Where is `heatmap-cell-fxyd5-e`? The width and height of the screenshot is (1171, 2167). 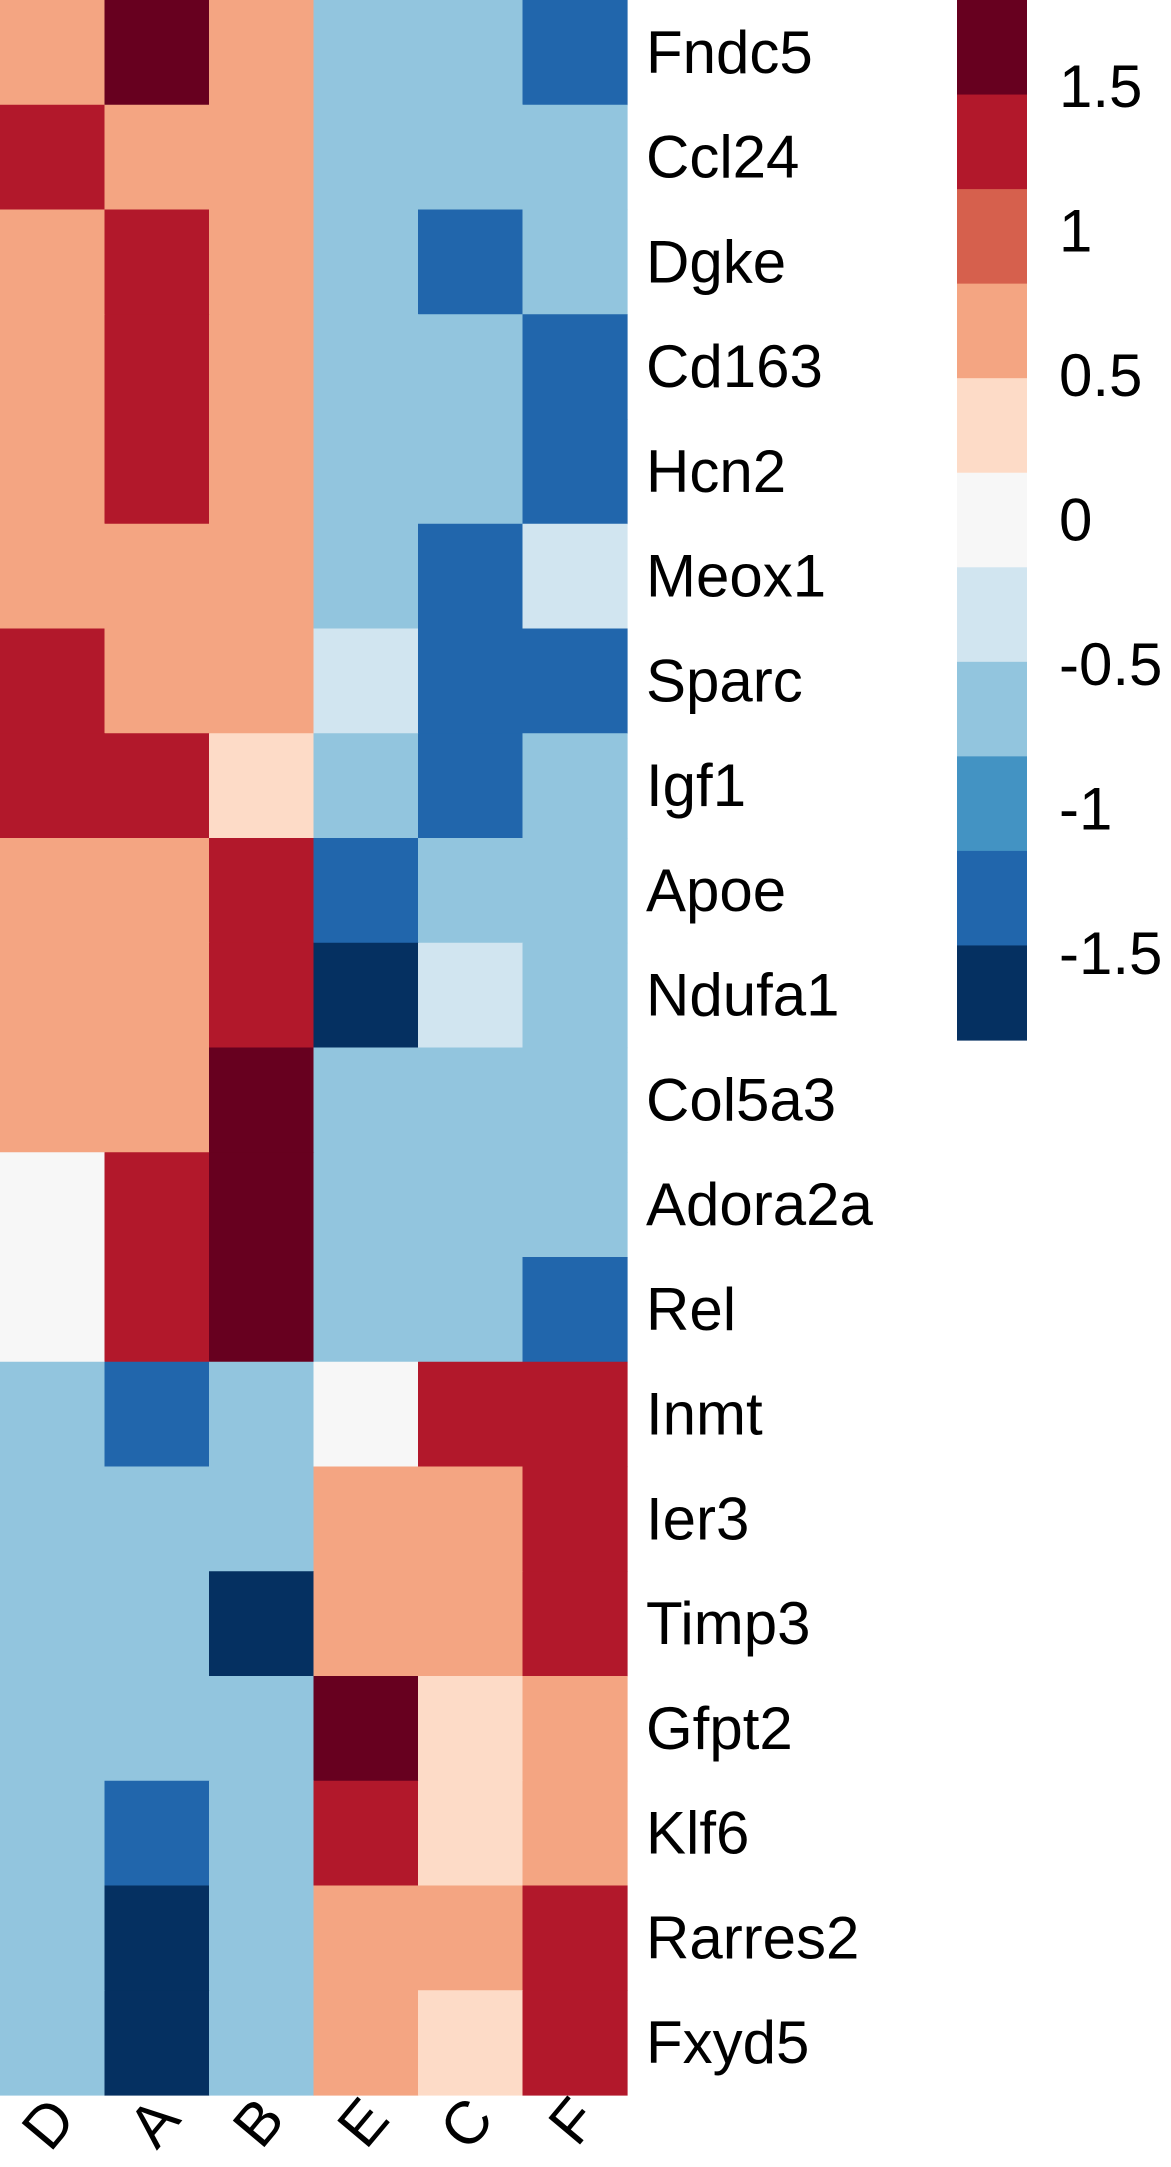 heatmap-cell-fxyd5-e is located at coordinates (366, 2043).